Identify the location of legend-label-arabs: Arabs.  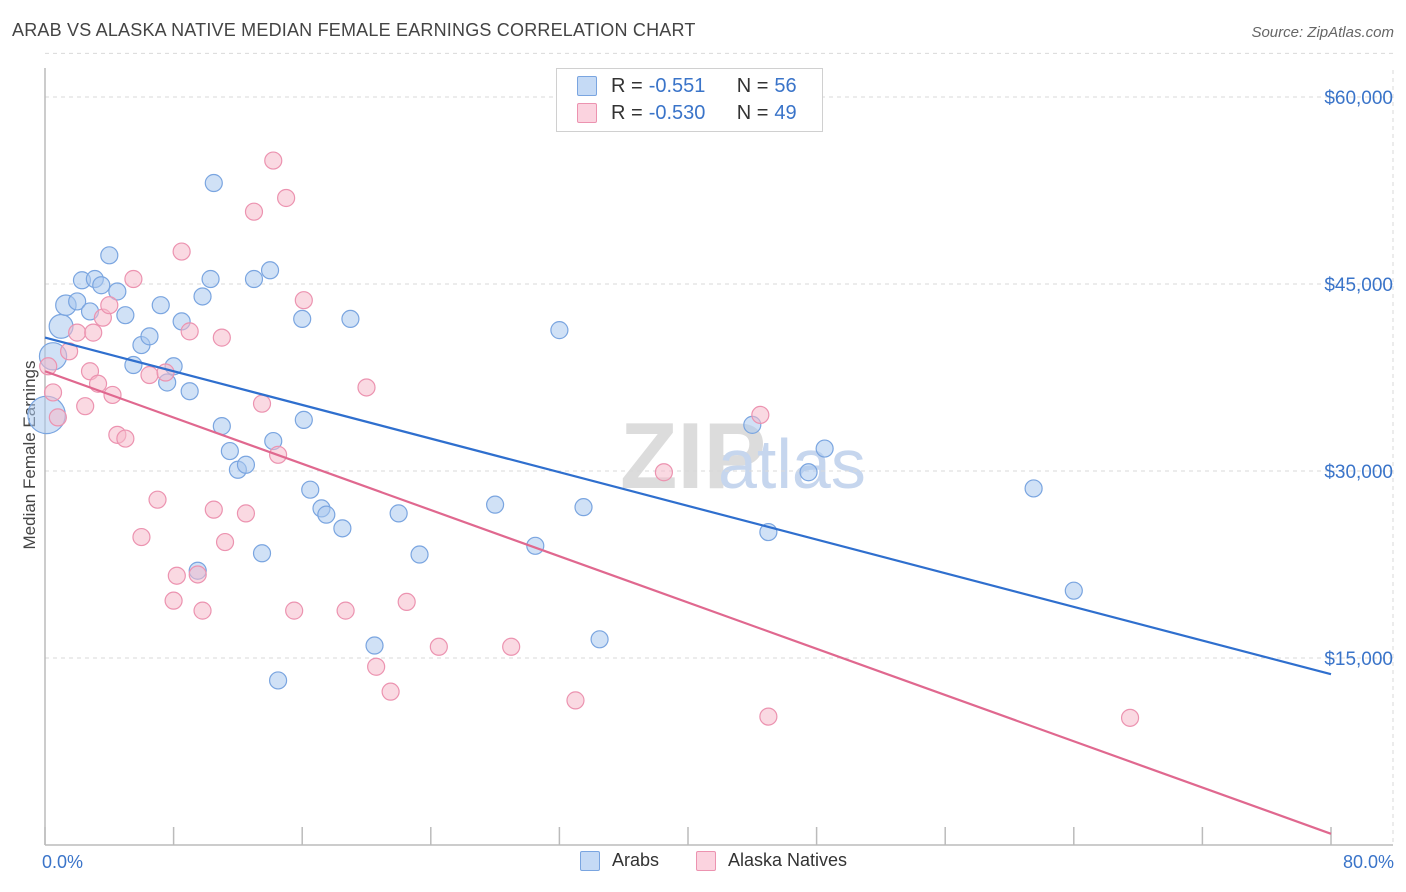
(636, 860).